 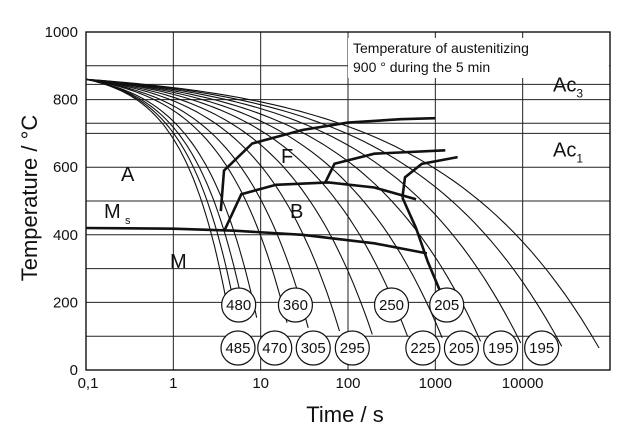 I want to click on hardness-marker: 485, so click(x=238, y=348).